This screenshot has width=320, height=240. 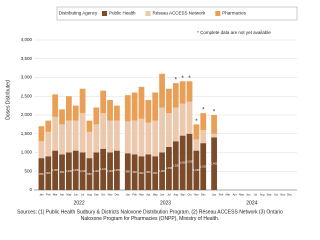 What do you see at coordinates (228, 195) in the screenshot?
I see `x-tick-label: Mar` at bounding box center [228, 195].